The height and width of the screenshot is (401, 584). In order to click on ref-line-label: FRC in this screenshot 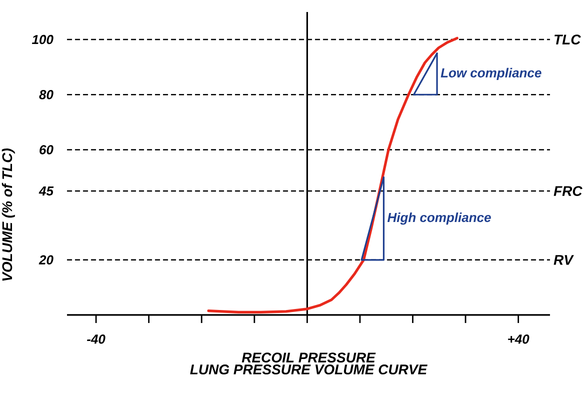, I will do `click(568, 191)`.